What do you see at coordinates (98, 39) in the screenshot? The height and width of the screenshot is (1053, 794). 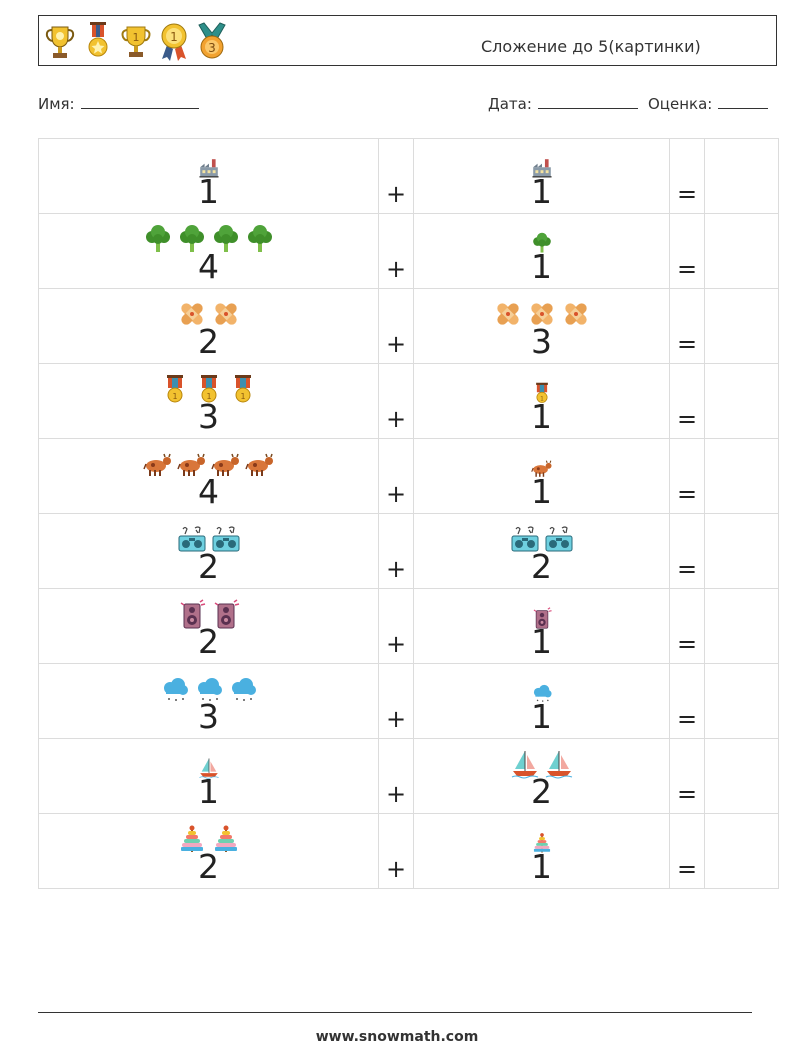 I see `medal-star-icon` at bounding box center [98, 39].